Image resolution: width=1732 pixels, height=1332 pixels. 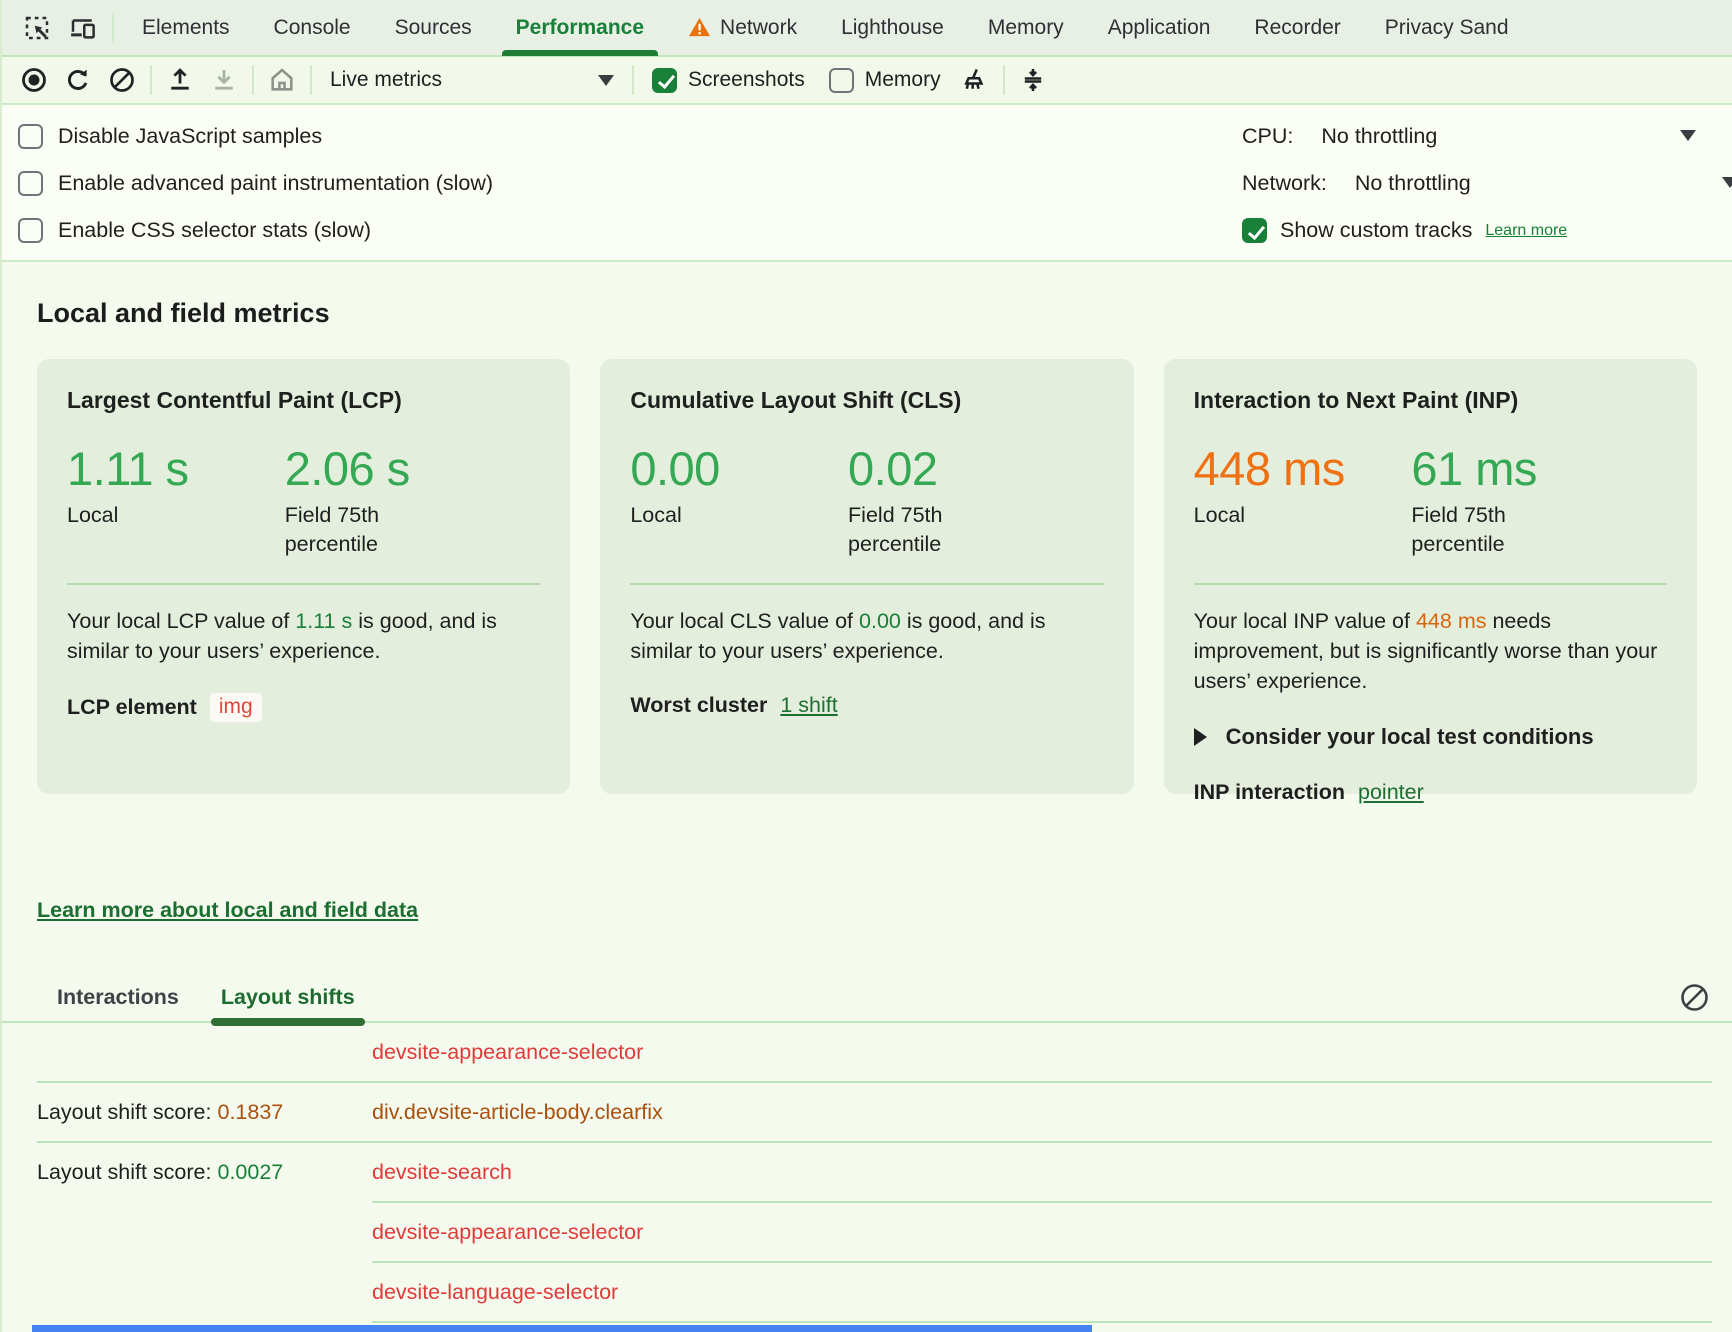 What do you see at coordinates (118, 996) in the screenshot?
I see `tab-interactions: Interactions` at bounding box center [118, 996].